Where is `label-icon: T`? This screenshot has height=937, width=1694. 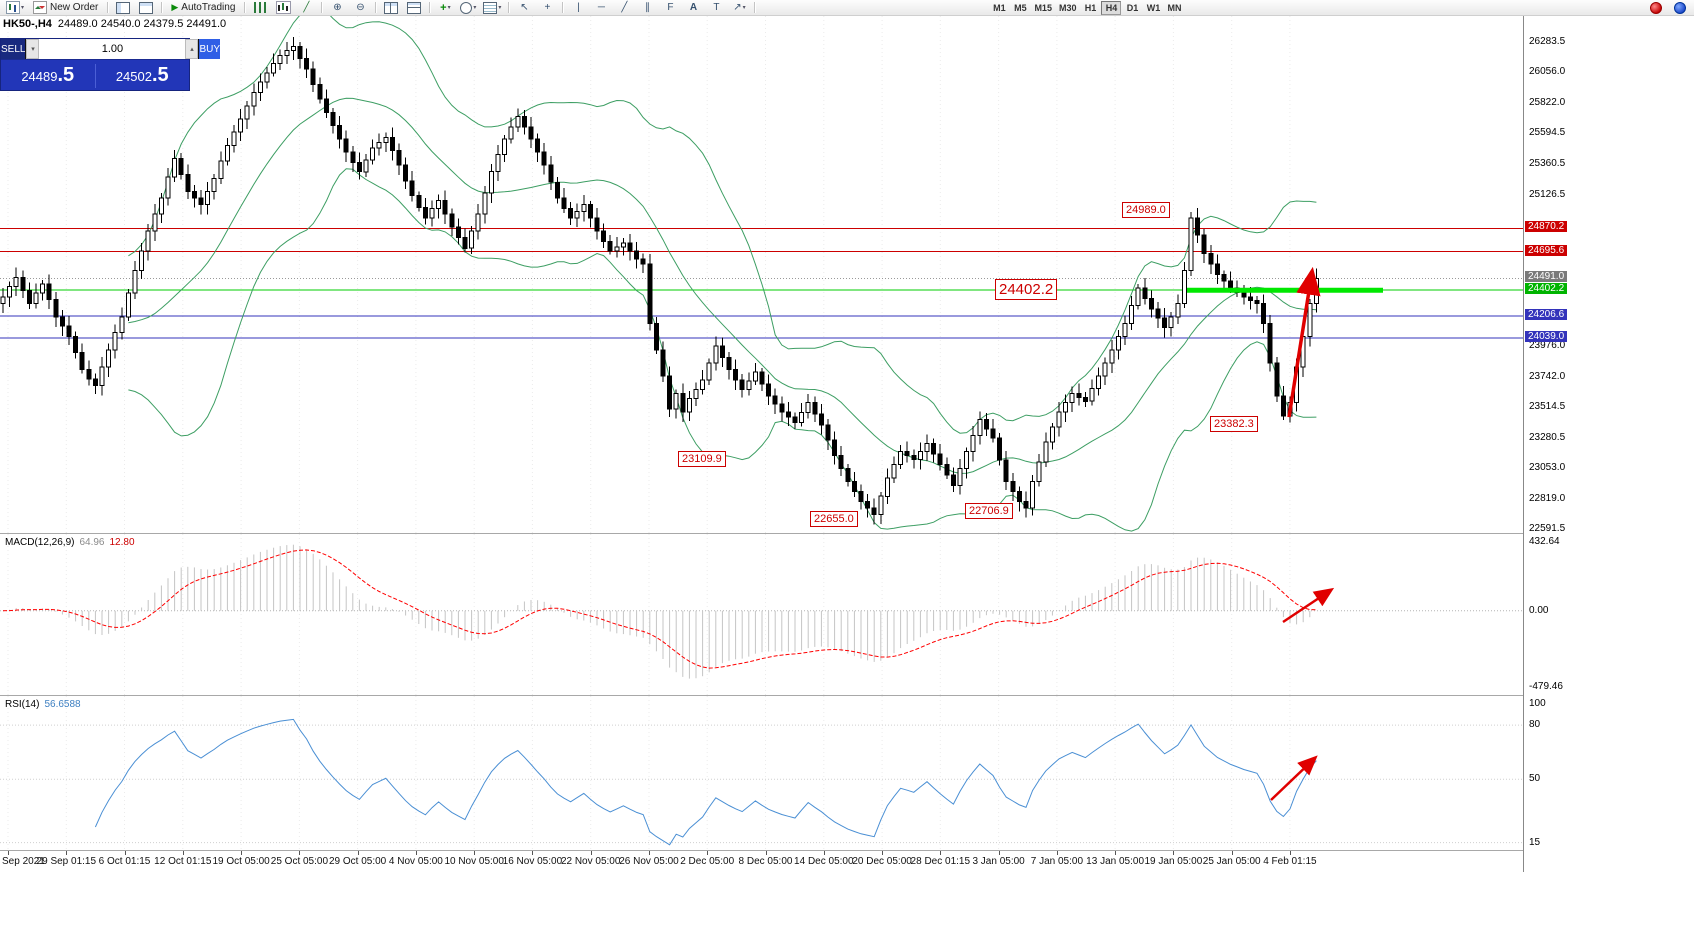
label-icon: T is located at coordinates (716, 7).